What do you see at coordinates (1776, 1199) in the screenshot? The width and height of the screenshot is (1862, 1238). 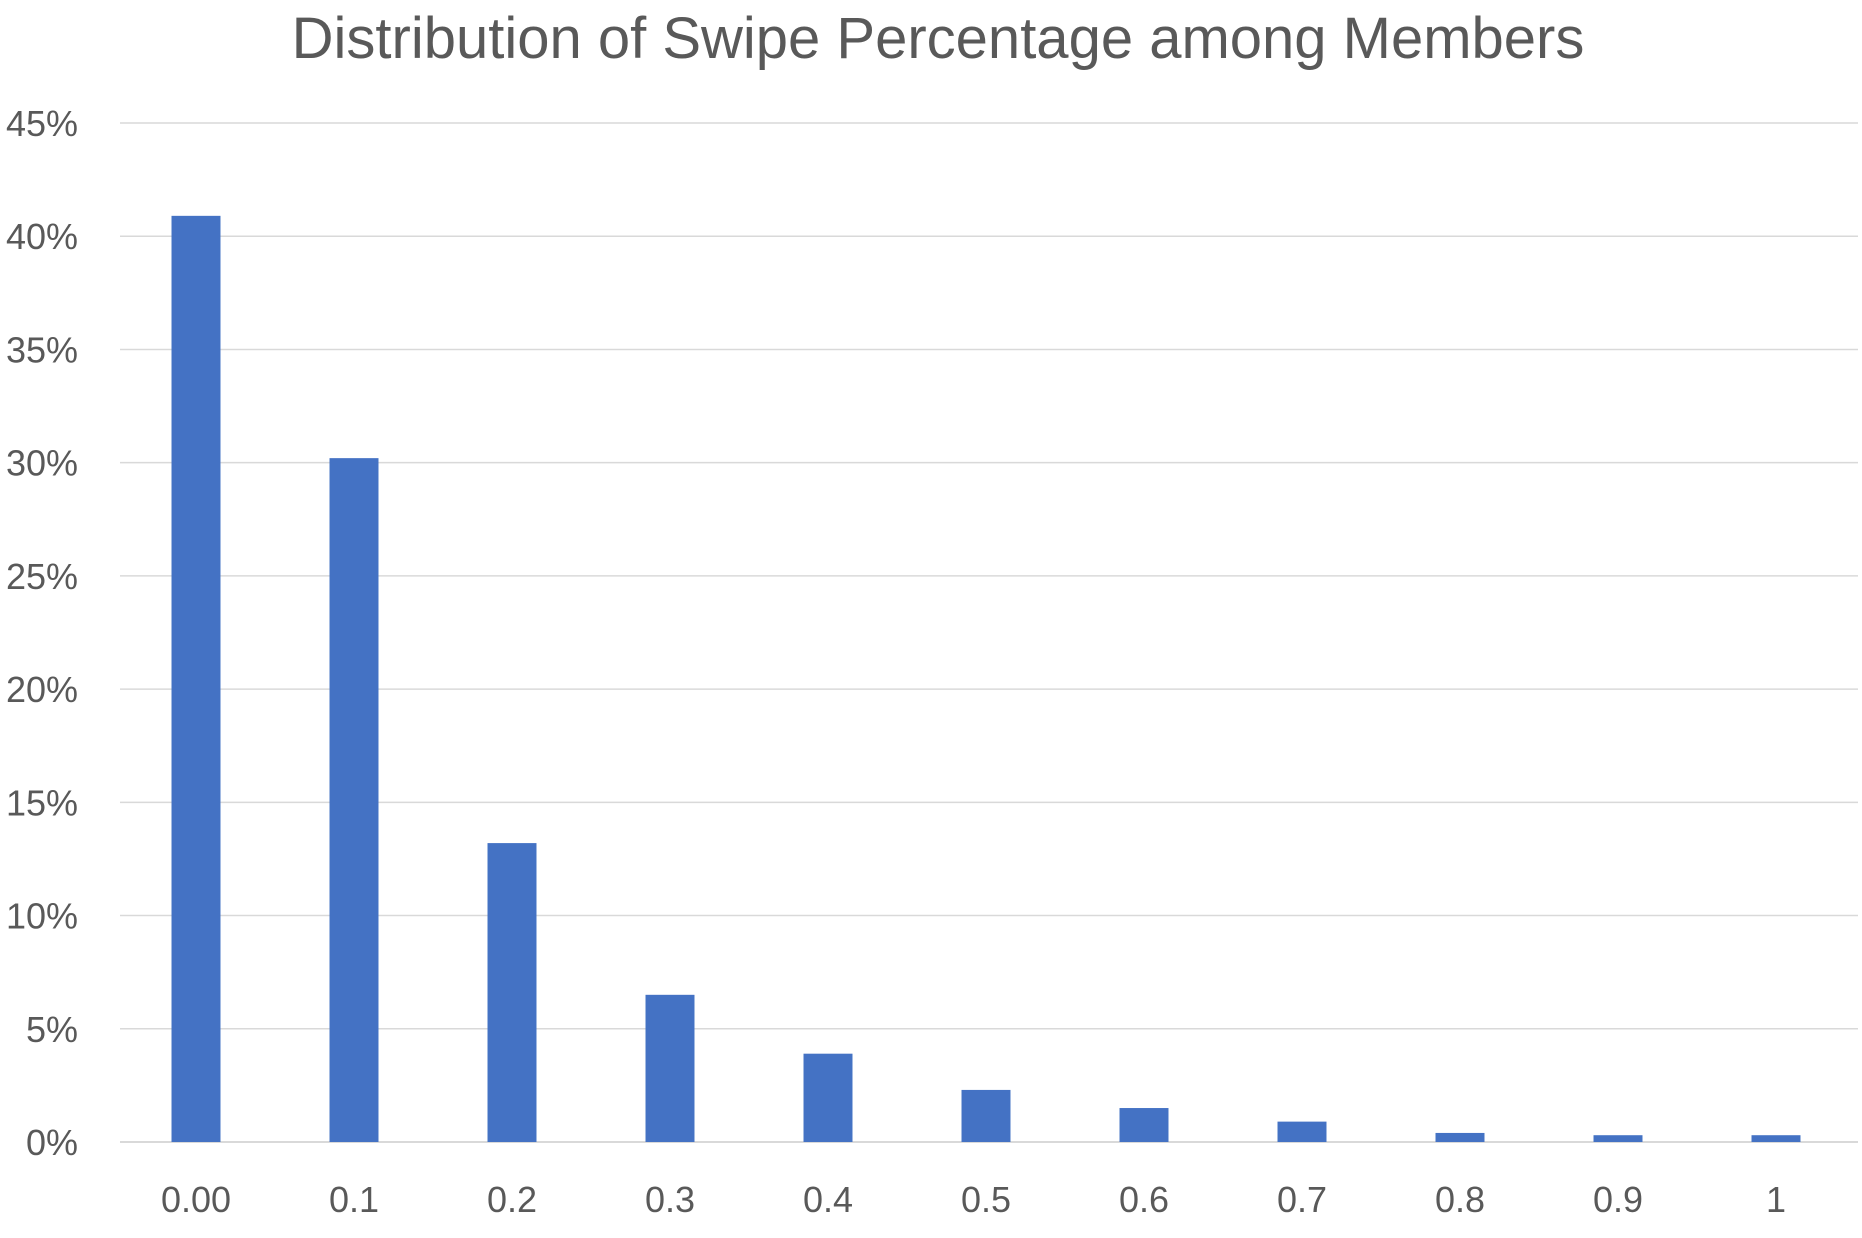 I see `x-tick-label: 1` at bounding box center [1776, 1199].